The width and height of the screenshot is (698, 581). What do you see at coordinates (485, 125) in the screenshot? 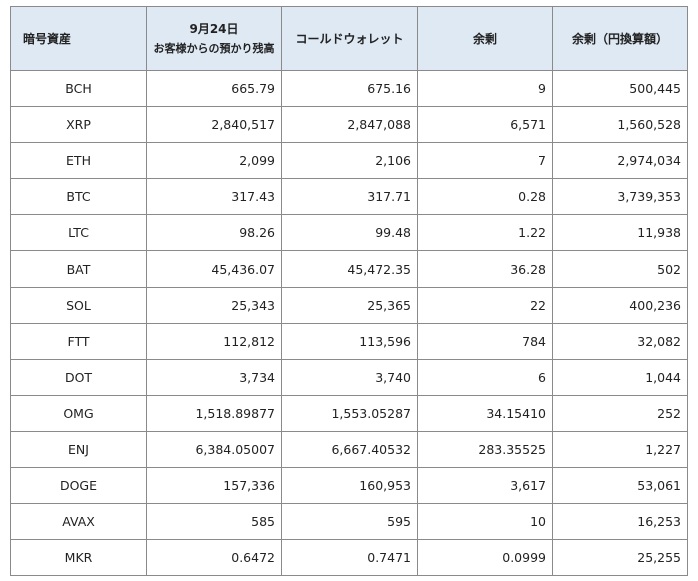
I see `cell-surplus: 6,571` at bounding box center [485, 125].